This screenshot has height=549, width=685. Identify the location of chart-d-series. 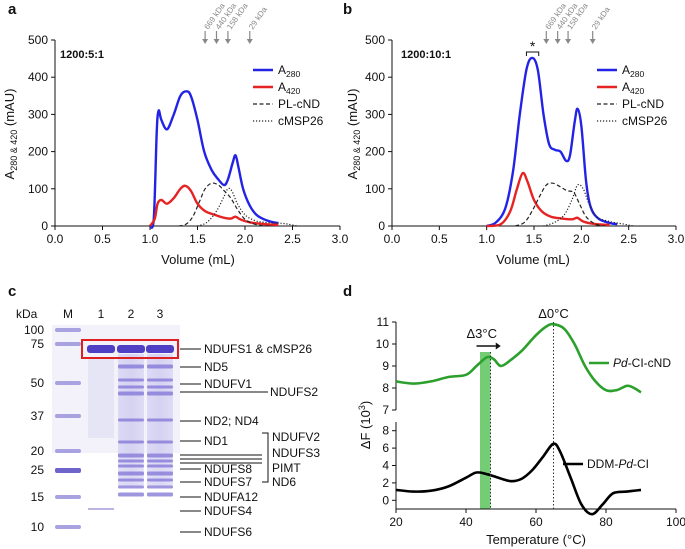
(518, 419).